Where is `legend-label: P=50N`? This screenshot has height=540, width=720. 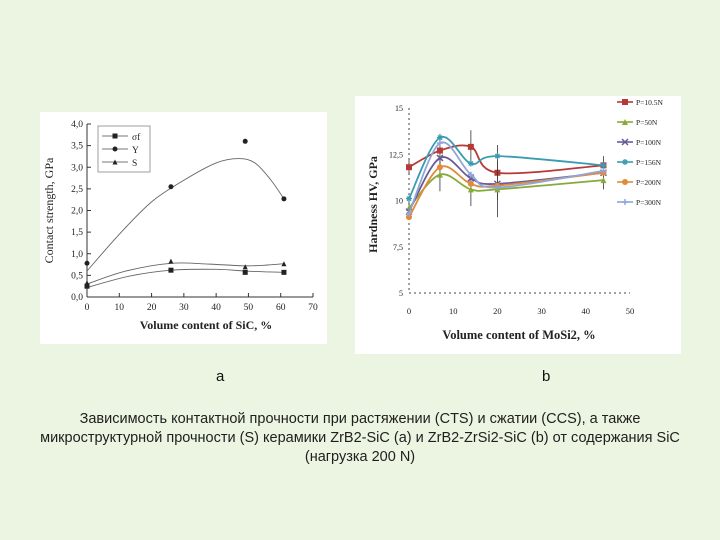
legend-label: P=50N is located at coordinates (647, 122).